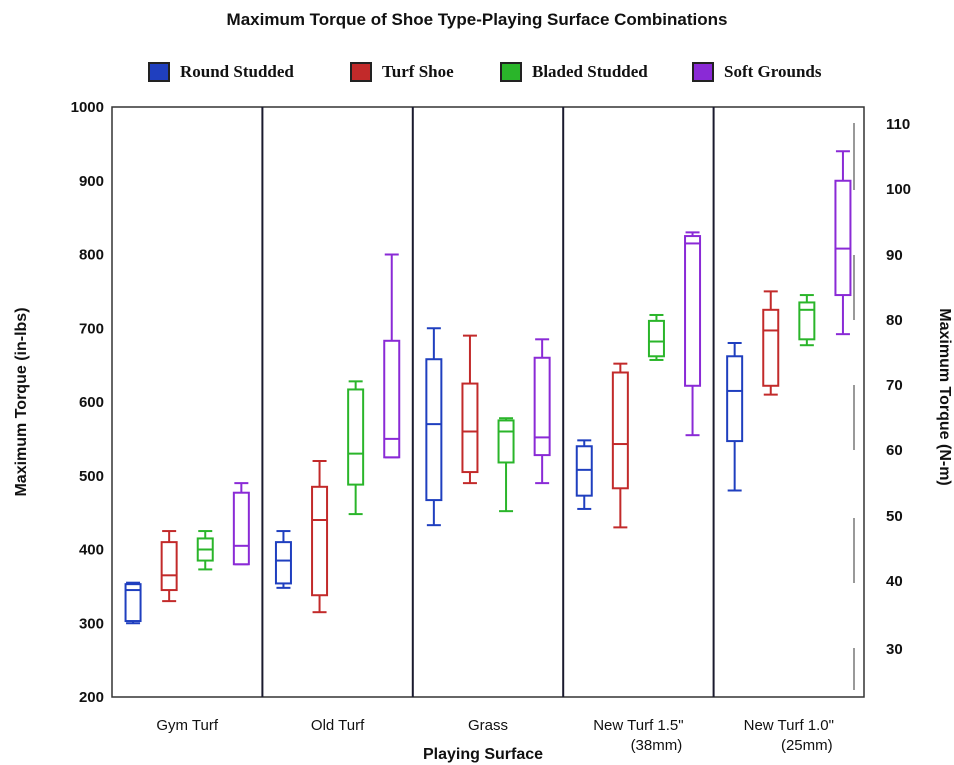  I want to click on x-category-label: (25mm), so click(807, 745).